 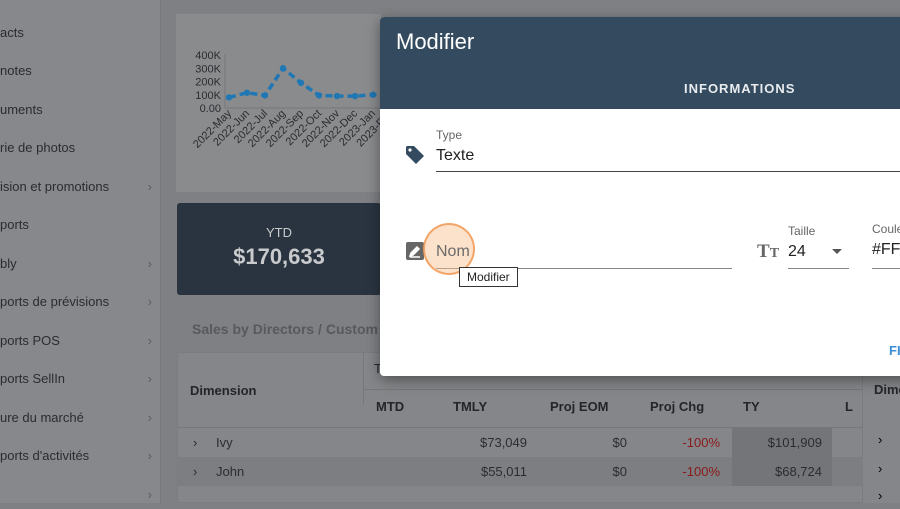 What do you see at coordinates (208, 83) in the screenshot?
I see `y-tick-label: 200K` at bounding box center [208, 83].